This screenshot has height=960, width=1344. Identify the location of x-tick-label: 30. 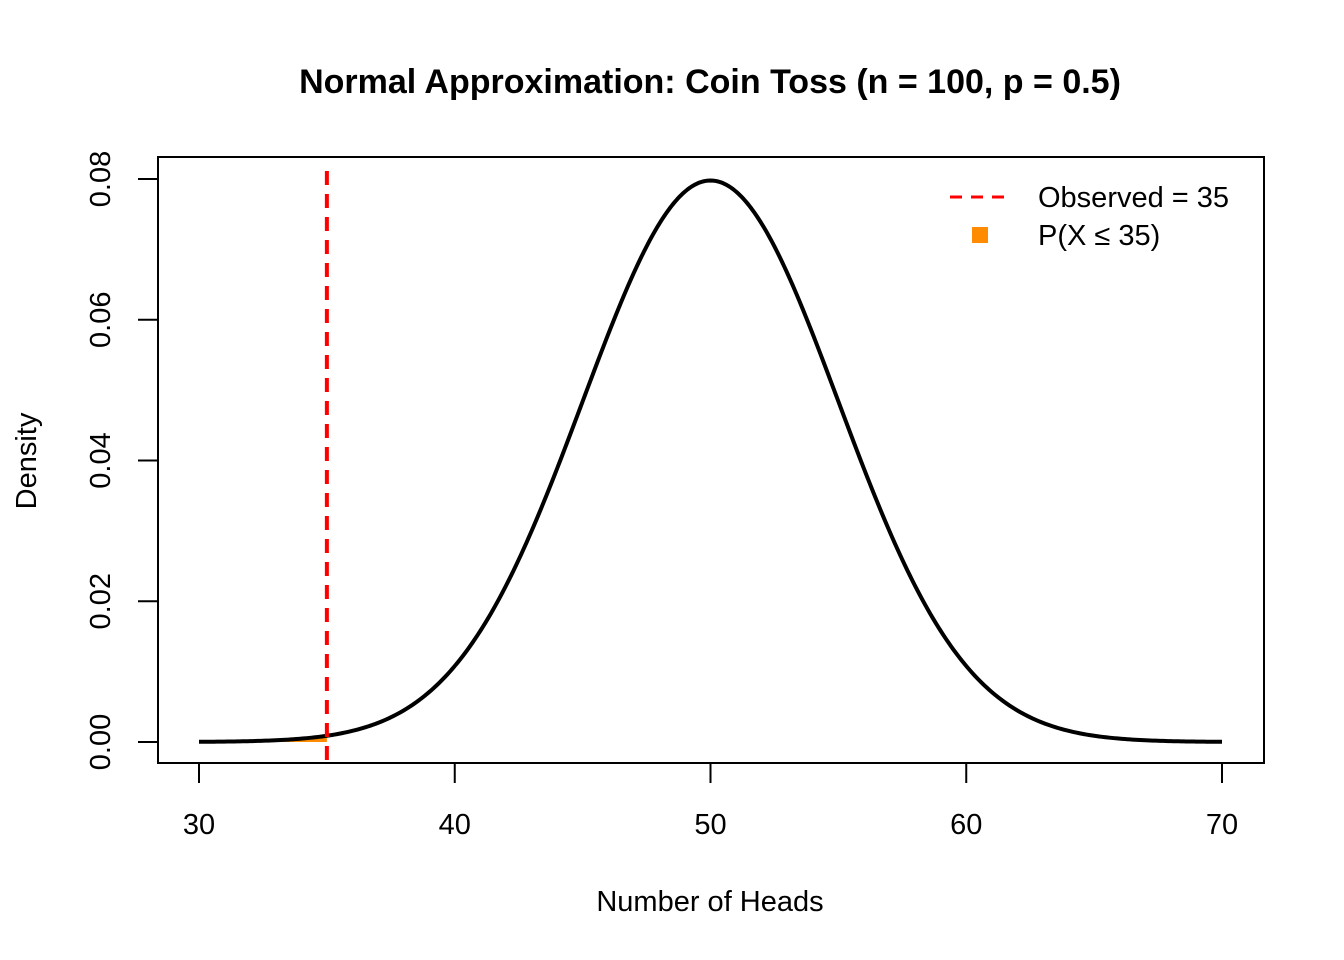
(199, 825).